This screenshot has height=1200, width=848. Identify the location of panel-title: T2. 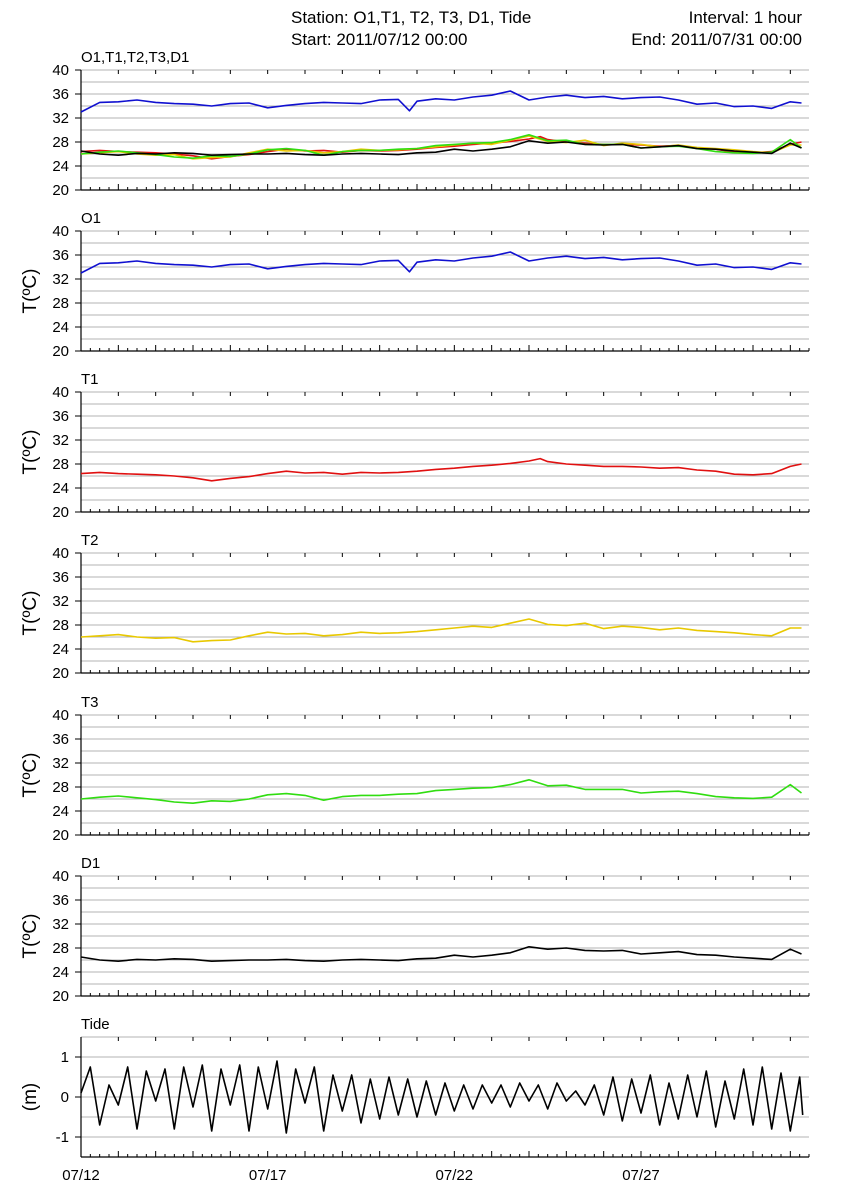
(90, 540).